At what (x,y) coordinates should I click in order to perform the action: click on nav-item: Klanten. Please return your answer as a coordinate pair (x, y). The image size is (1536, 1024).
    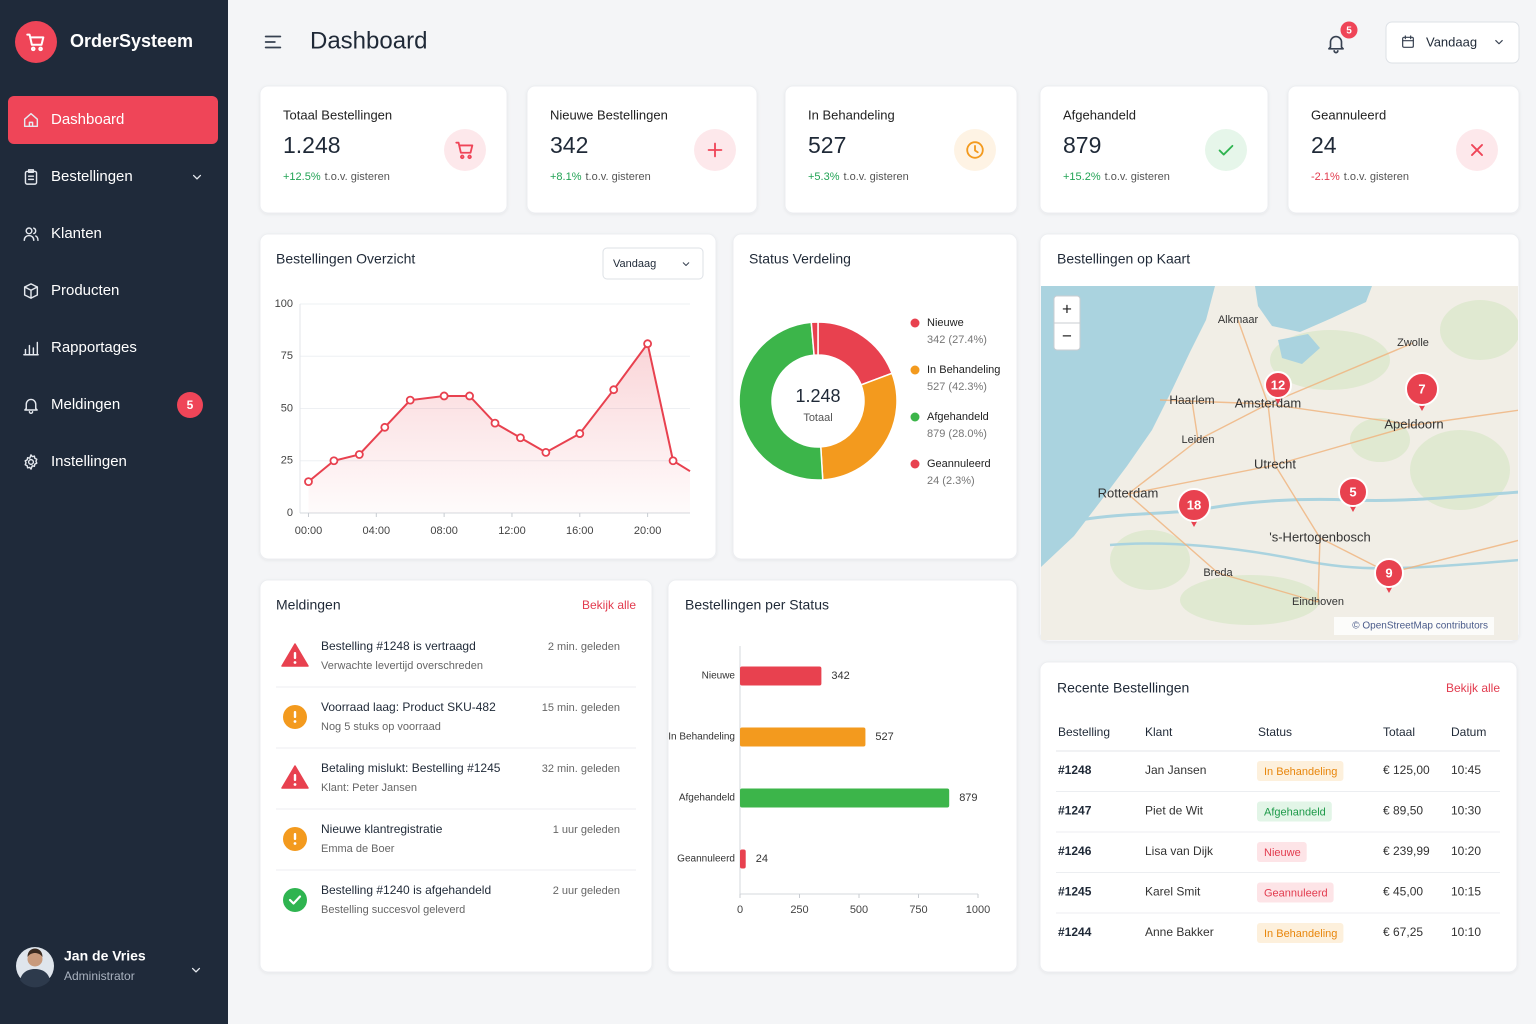
    Looking at the image, I should click on (113, 234).